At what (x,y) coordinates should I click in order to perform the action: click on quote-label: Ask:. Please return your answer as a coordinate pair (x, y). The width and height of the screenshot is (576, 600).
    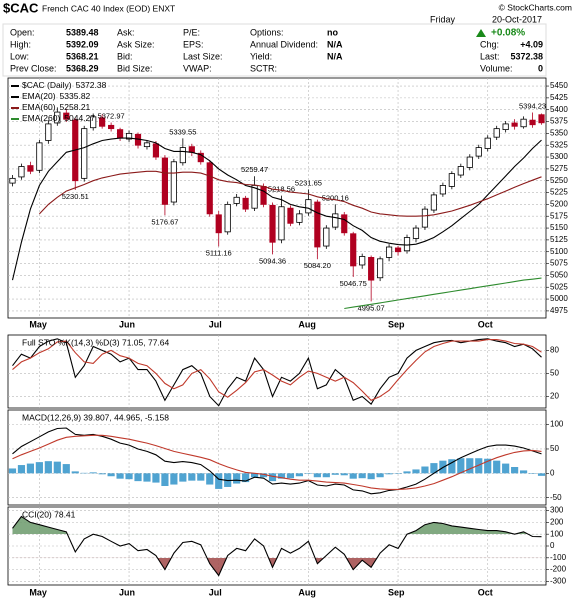
    Looking at the image, I should click on (126, 32).